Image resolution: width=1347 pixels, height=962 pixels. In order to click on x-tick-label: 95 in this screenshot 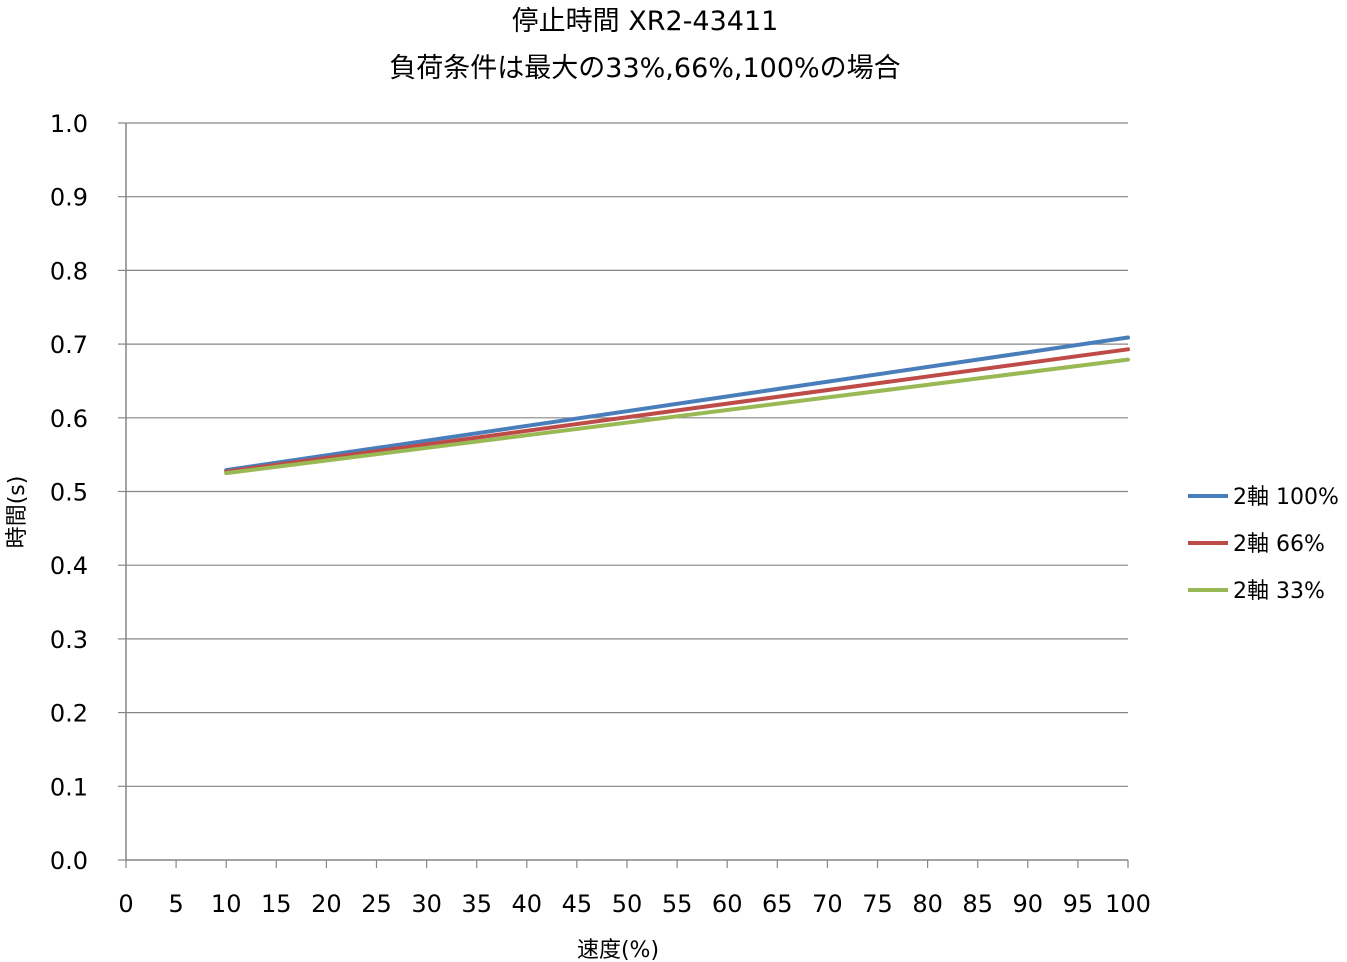, I will do `click(1078, 904)`.